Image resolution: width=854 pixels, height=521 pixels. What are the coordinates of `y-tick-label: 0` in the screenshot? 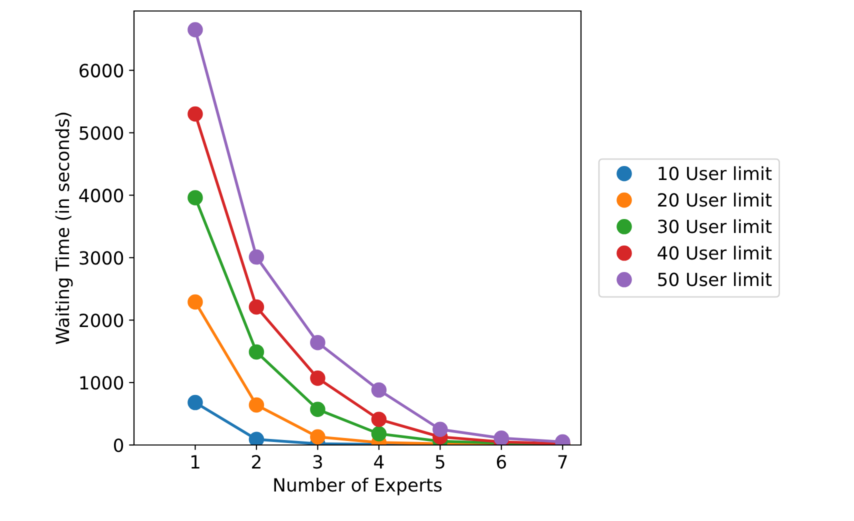 It's located at (119, 445).